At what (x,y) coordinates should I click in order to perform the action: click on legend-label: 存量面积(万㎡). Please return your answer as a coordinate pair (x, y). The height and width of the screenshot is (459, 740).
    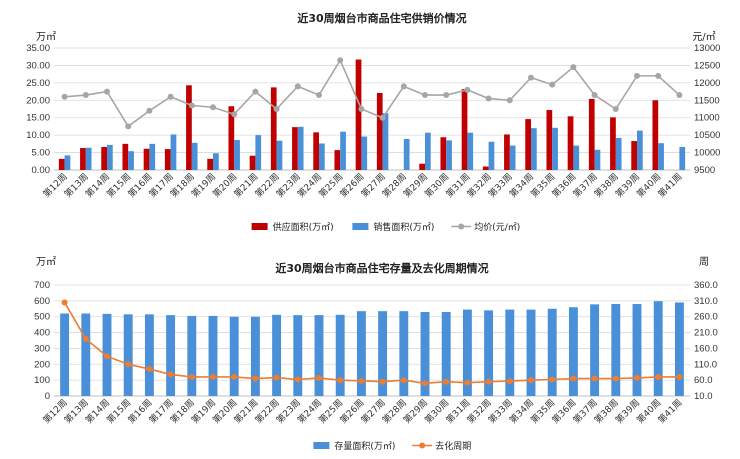
    Looking at the image, I should click on (364, 446).